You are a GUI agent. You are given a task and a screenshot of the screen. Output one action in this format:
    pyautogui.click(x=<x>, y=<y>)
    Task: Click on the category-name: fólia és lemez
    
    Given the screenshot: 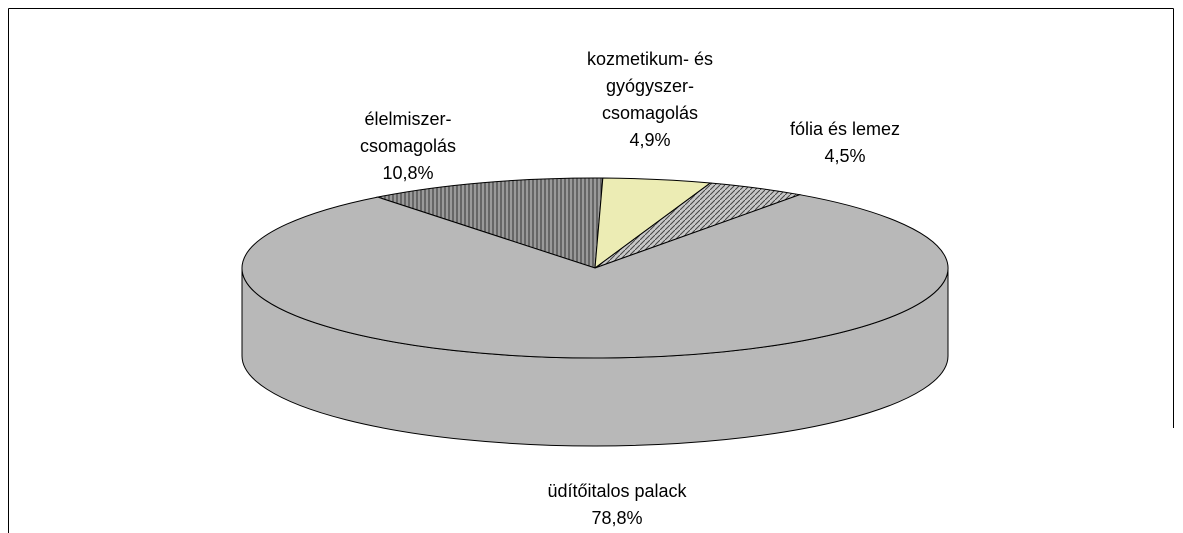 What is the action you would take?
    pyautogui.click(x=845, y=129)
    